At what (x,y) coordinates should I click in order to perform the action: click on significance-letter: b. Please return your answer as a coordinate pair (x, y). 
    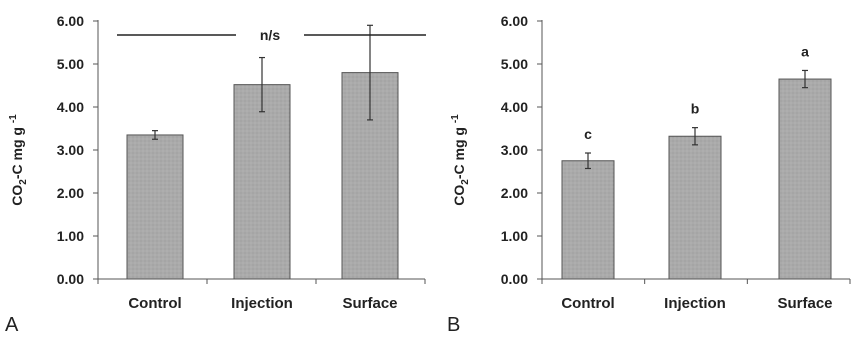
    Looking at the image, I should click on (695, 109).